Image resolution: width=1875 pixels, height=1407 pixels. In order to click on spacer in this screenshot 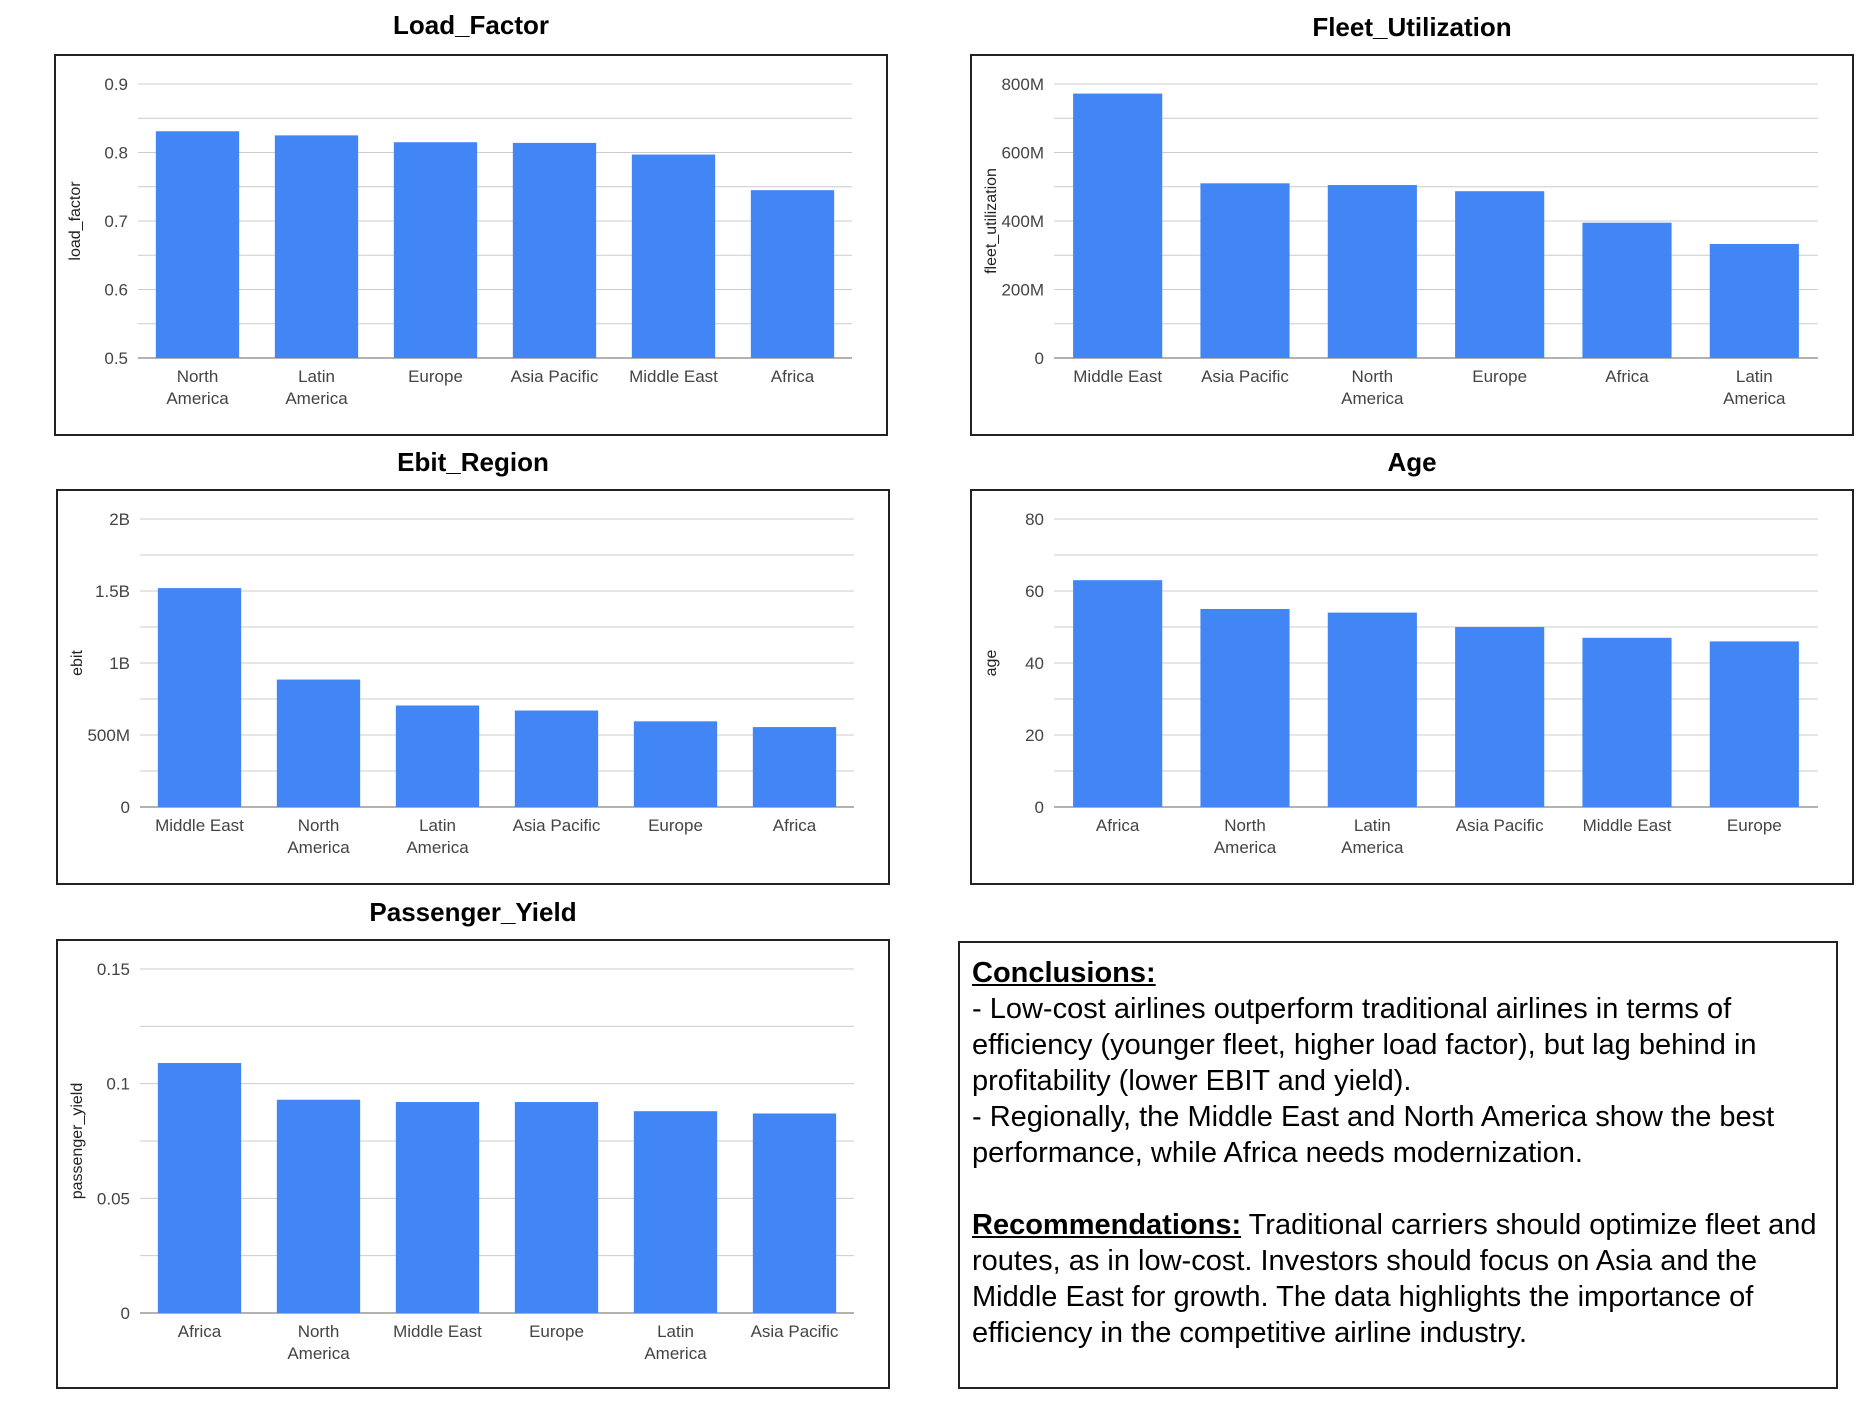, I will do `click(1398, 1189)`.